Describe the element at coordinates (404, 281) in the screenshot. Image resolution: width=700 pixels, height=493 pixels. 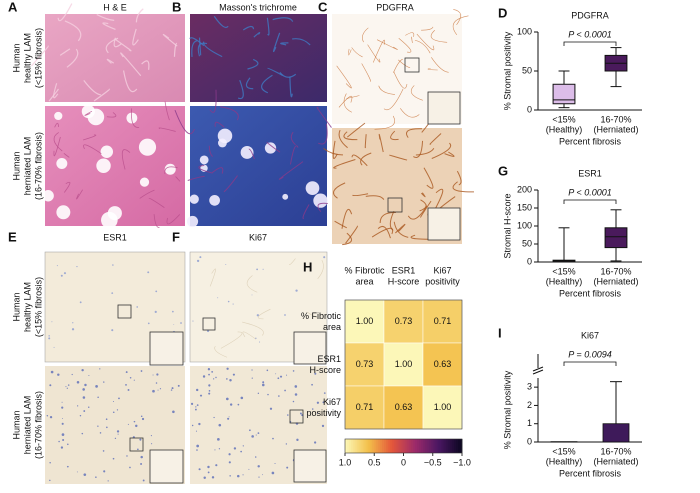
I see `col-label: H-score` at that location.